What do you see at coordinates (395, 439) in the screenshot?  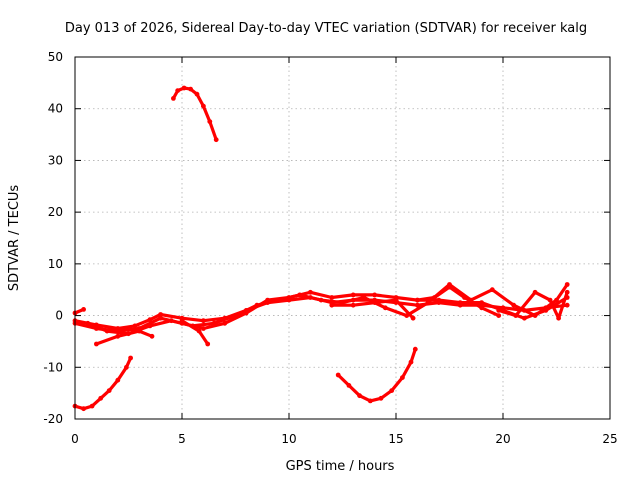 I see `x-tick-label: 15` at bounding box center [395, 439].